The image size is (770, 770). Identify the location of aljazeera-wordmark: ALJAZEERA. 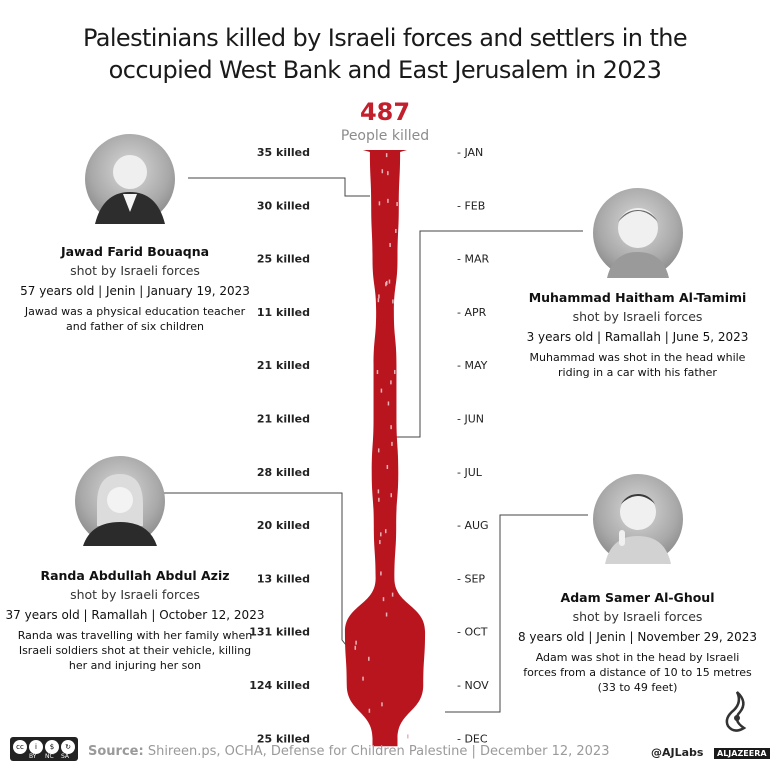
(742, 753).